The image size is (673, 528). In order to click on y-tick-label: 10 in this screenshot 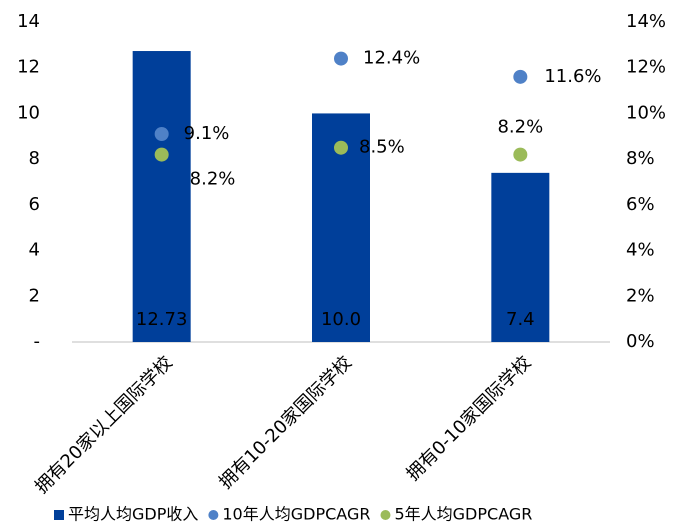, I will do `click(28, 112)`.